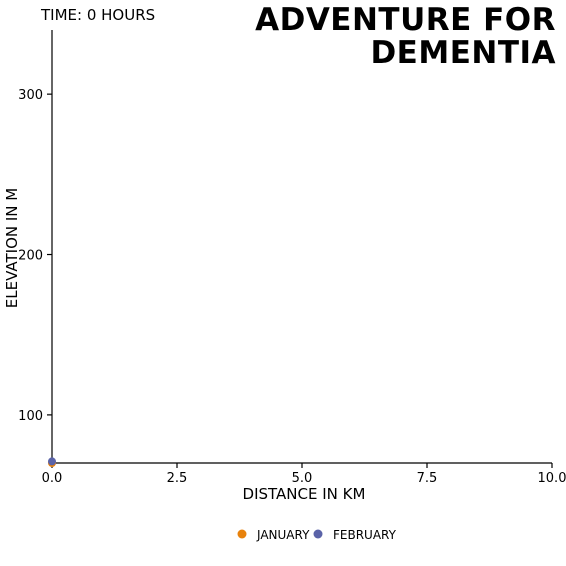 The width and height of the screenshot is (566, 566). I want to click on x-tick-label: 7.5, so click(427, 478).